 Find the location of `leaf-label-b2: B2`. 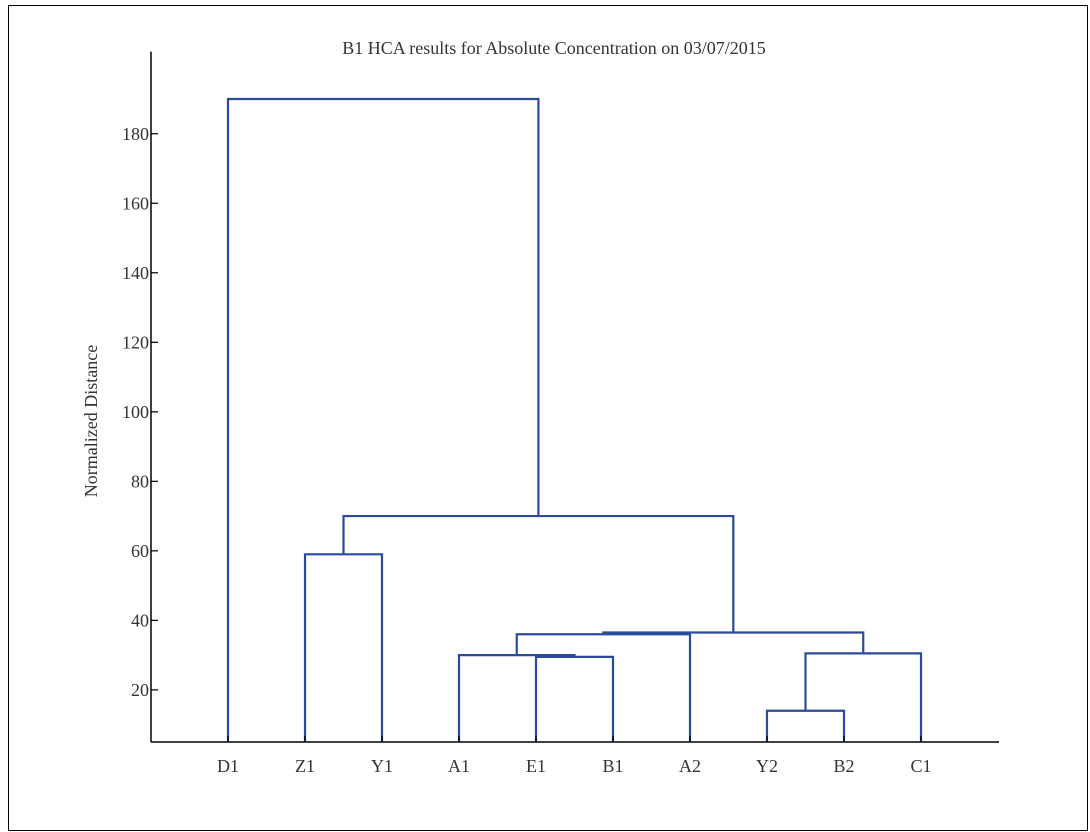

leaf-label-b2: B2 is located at coordinates (843, 766).